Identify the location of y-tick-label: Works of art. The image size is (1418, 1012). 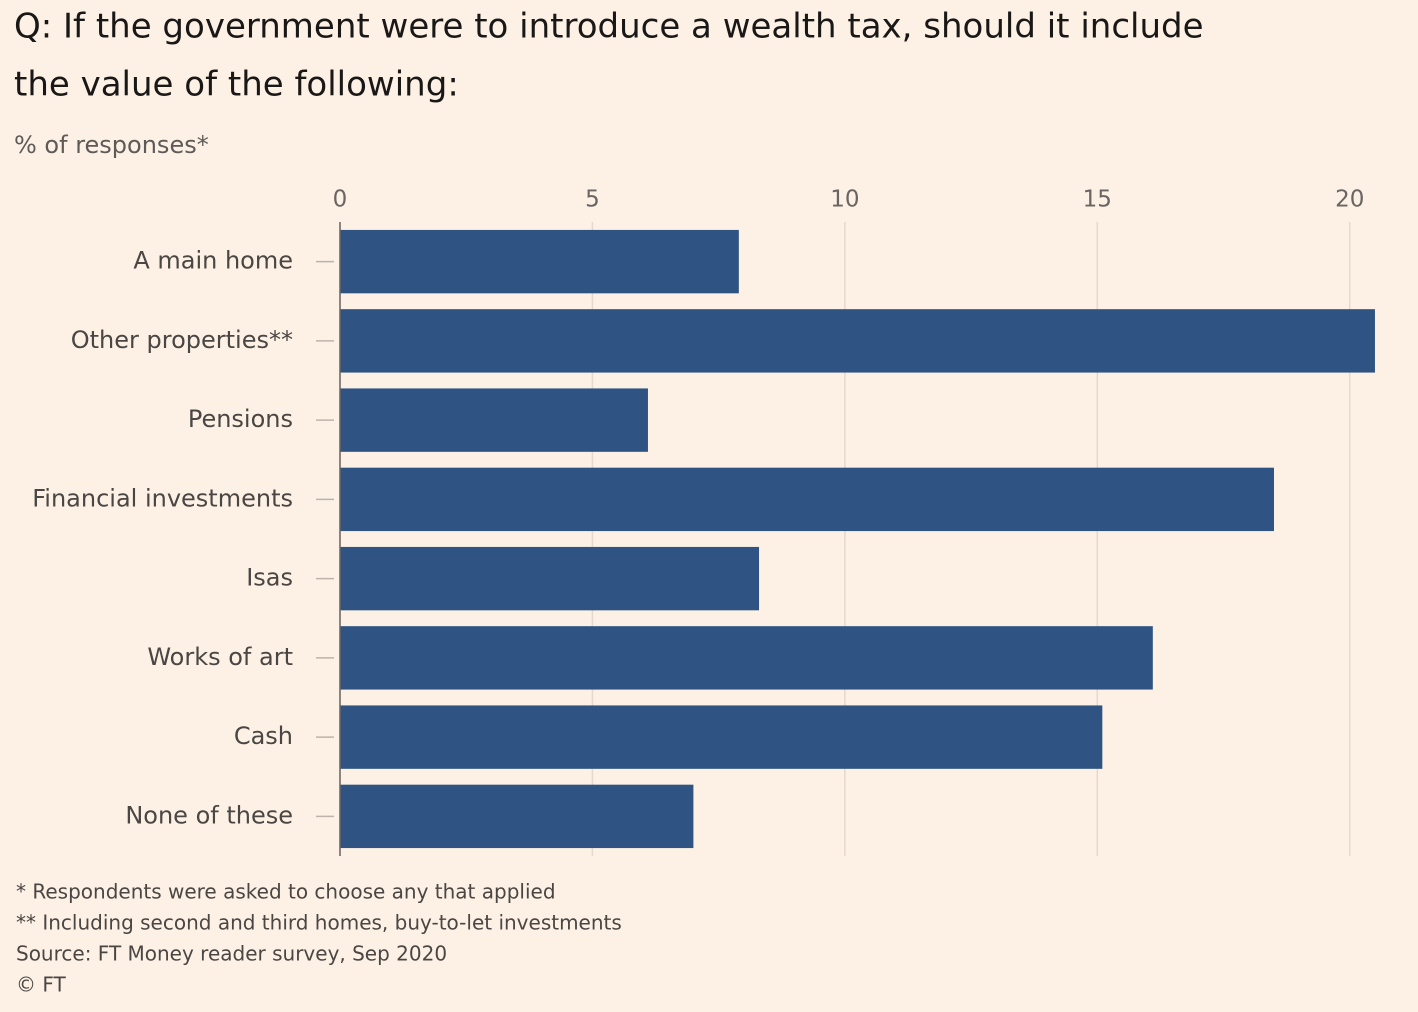
(220, 657).